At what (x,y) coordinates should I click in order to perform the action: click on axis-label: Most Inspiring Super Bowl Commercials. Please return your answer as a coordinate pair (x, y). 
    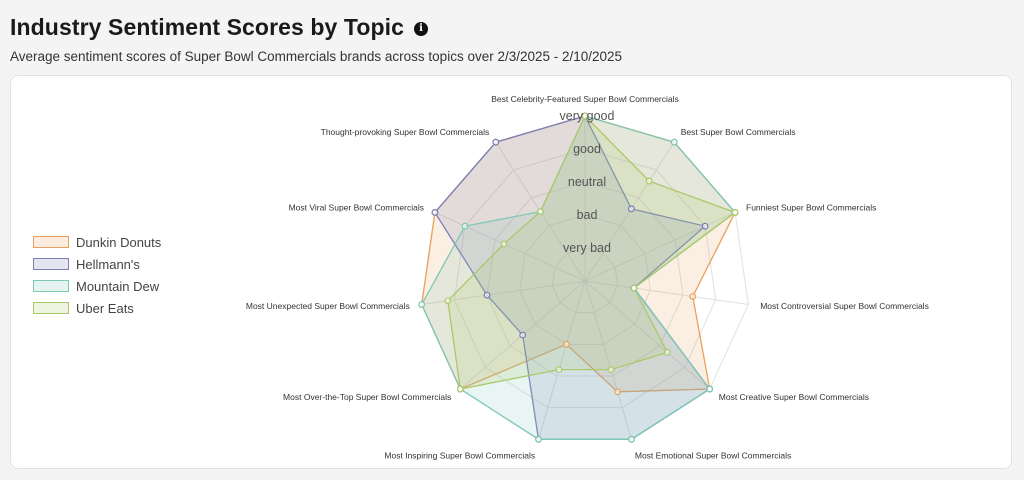
    Looking at the image, I should click on (459, 456).